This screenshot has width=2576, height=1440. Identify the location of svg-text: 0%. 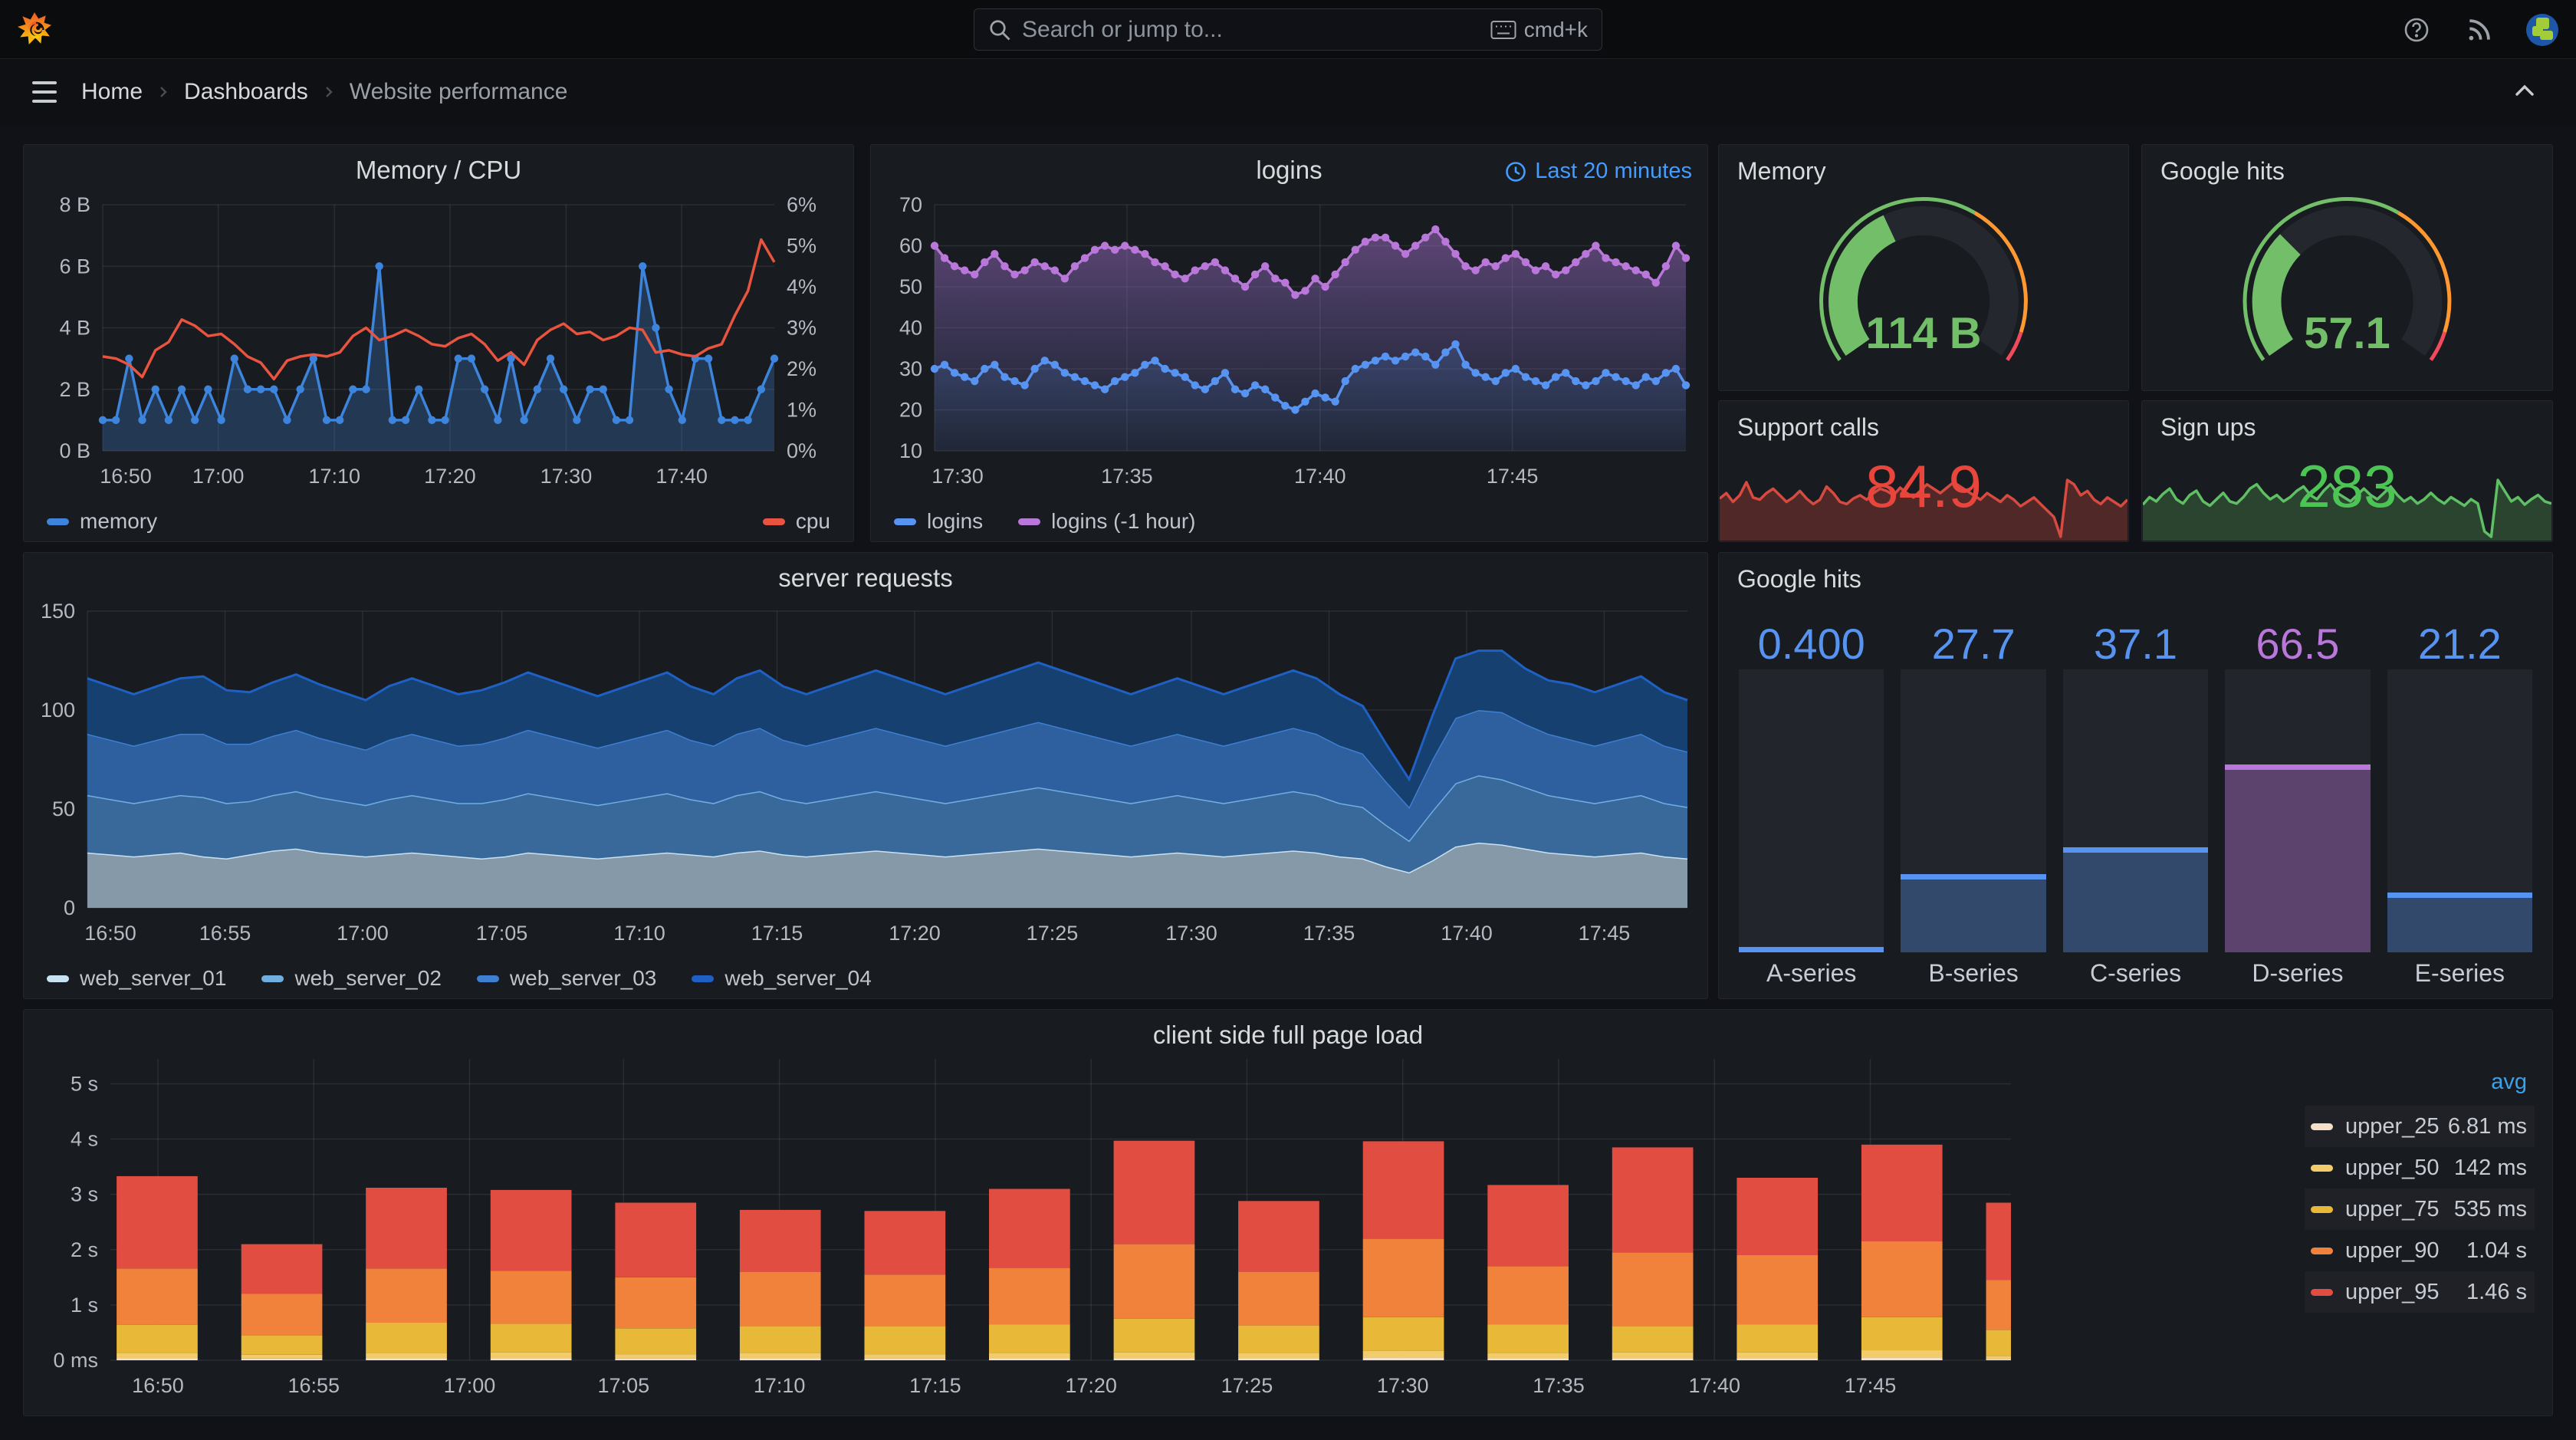
(802, 450).